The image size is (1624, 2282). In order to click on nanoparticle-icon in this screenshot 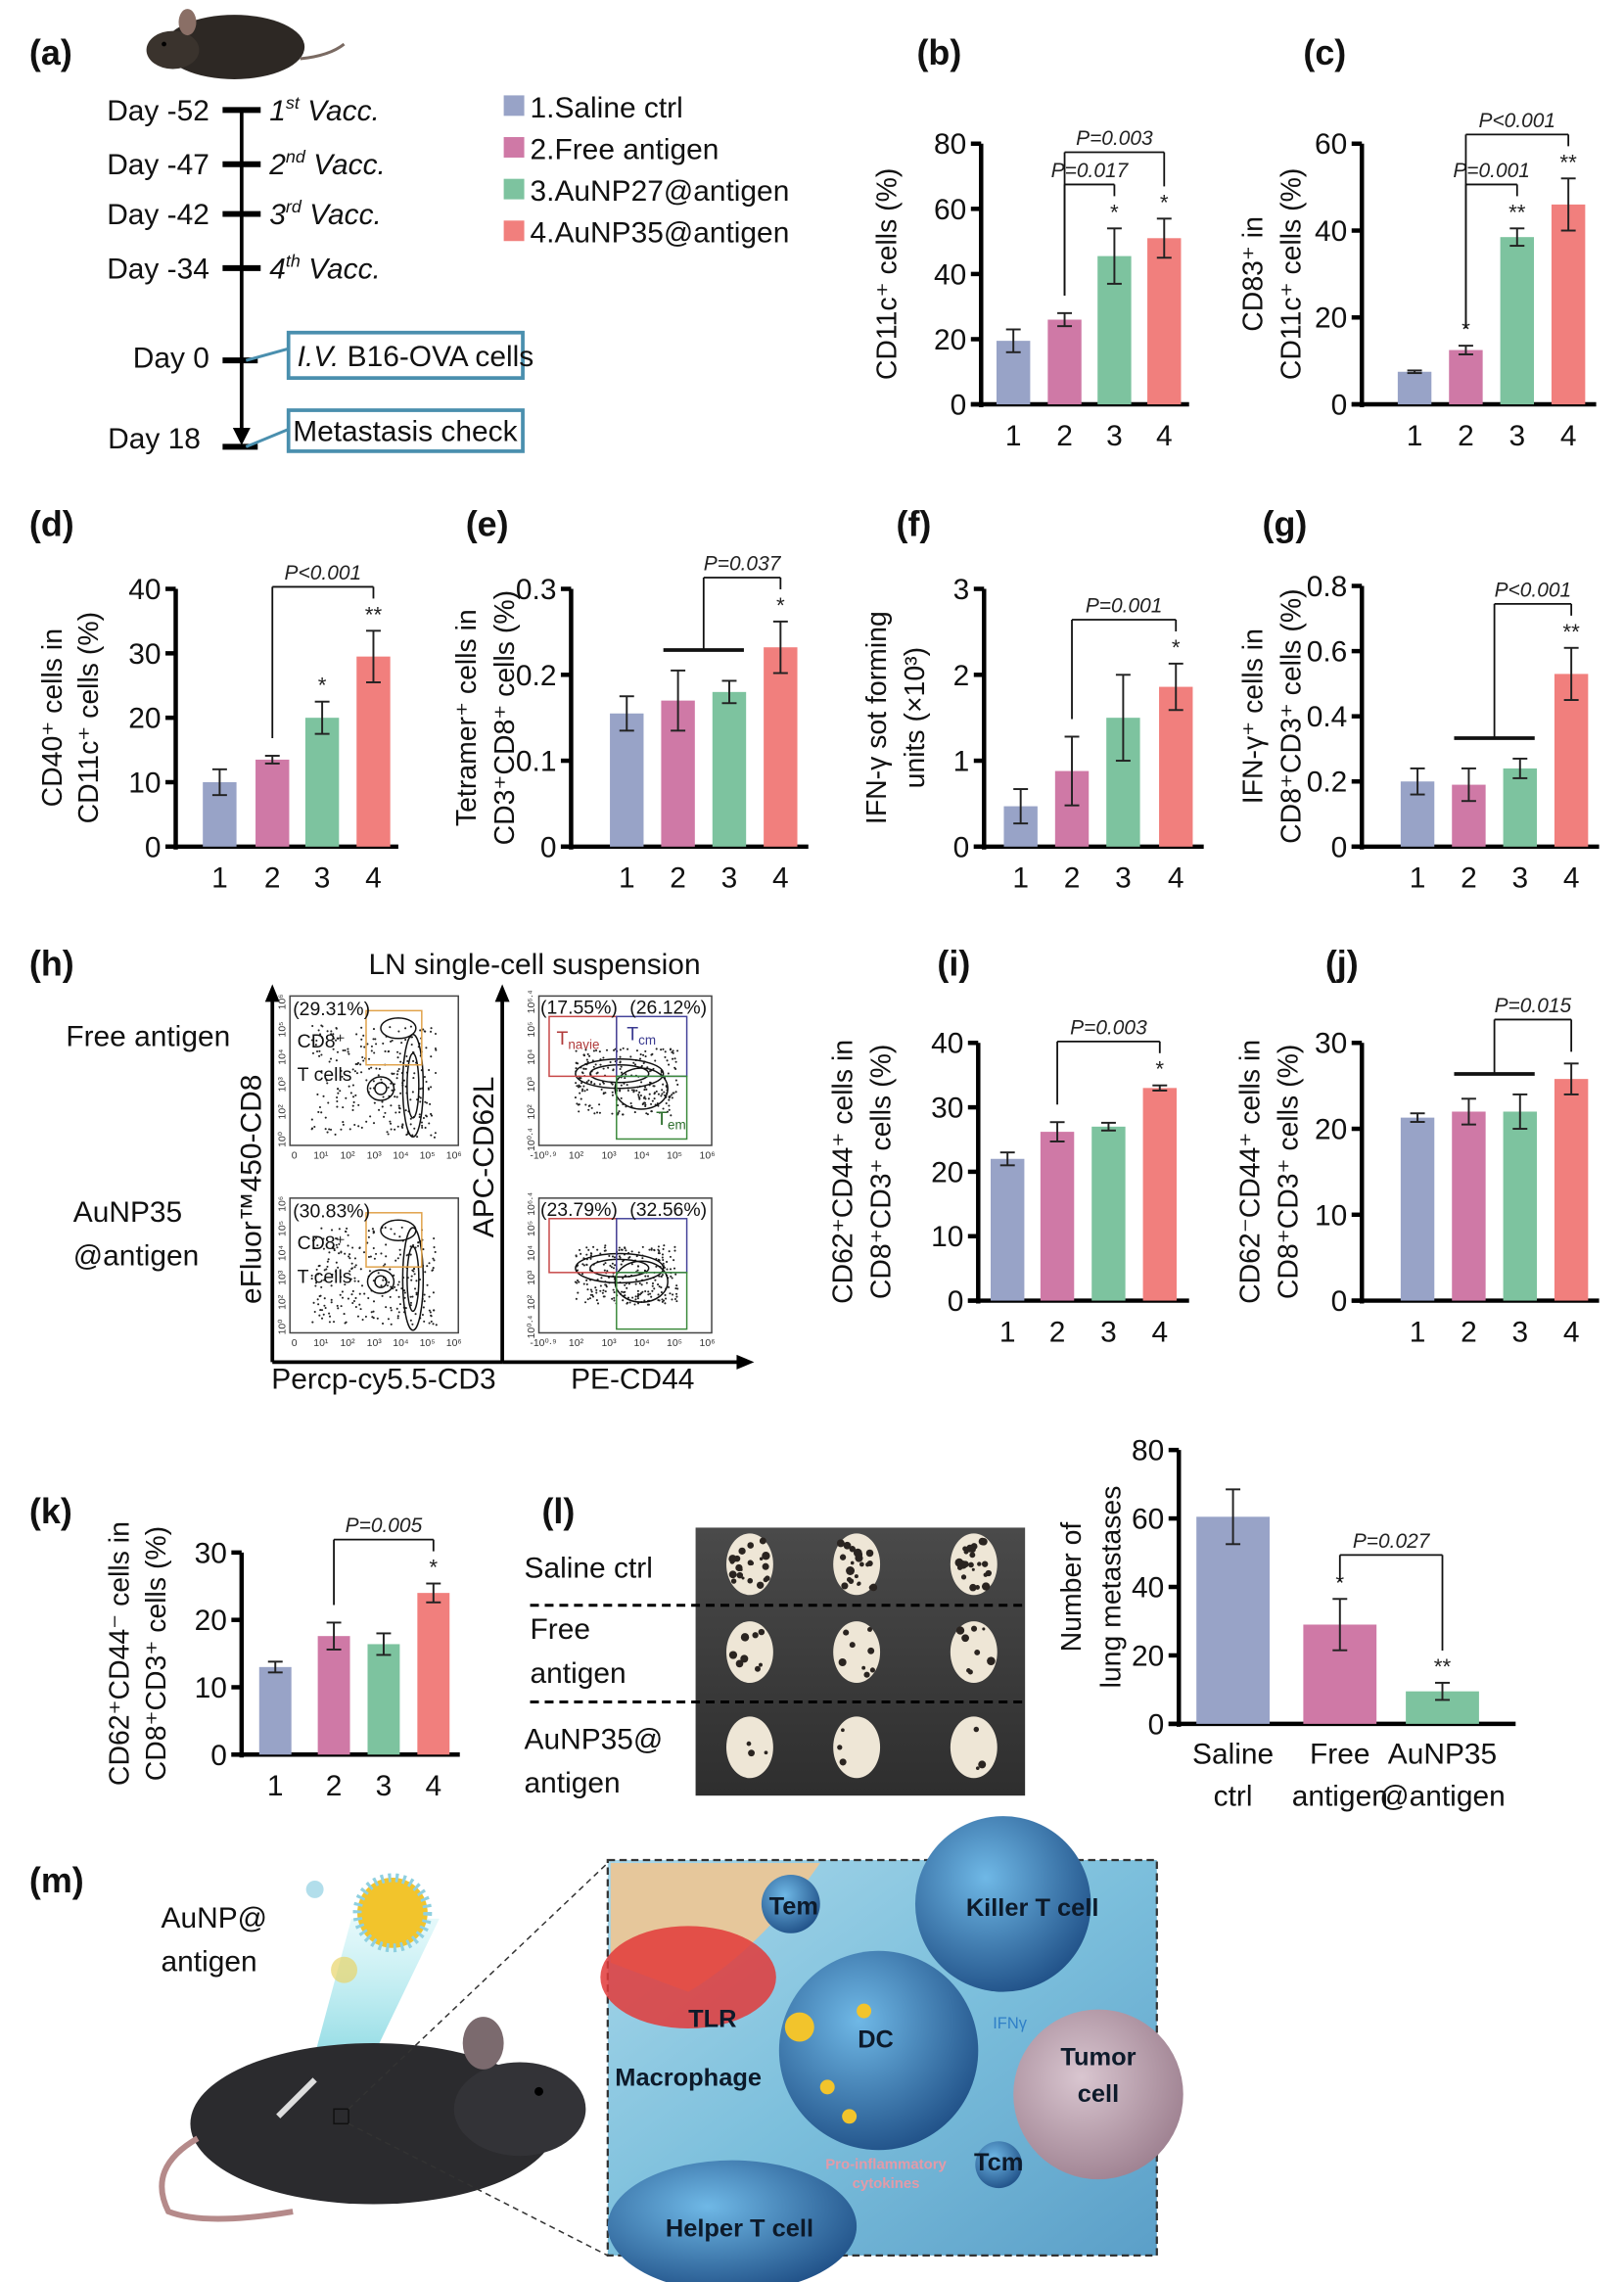, I will do `click(864, 2011)`.